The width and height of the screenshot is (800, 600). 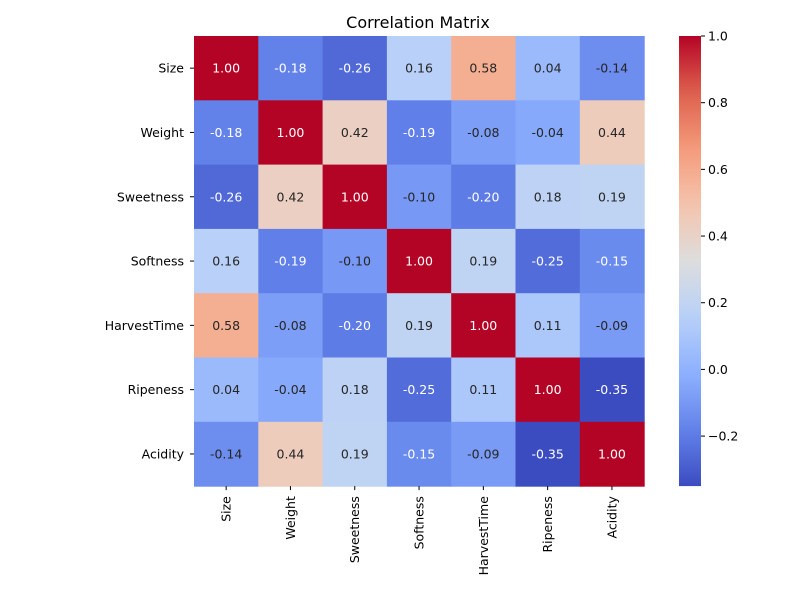 I want to click on column-label: Size, so click(x=226, y=509).